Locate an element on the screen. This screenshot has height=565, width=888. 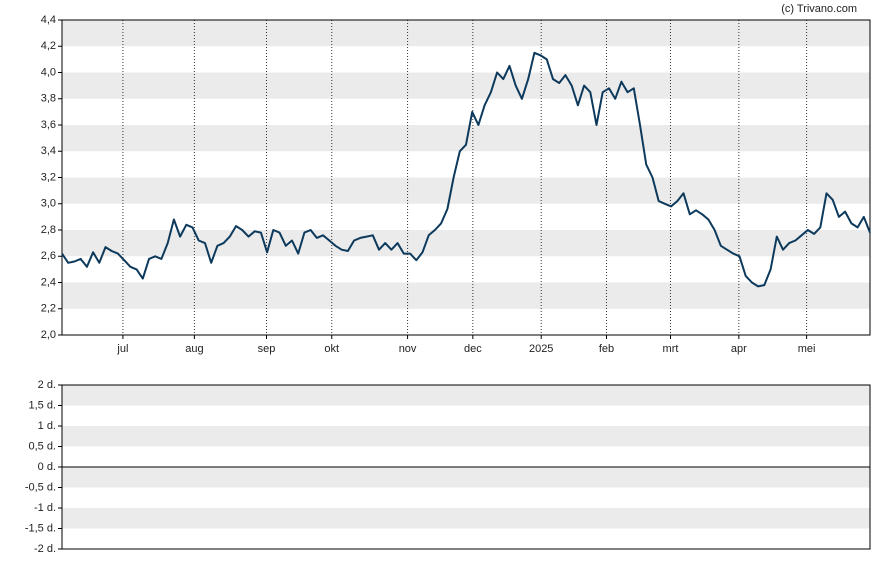
y-tick-label: 4,0 is located at coordinates (48, 72).